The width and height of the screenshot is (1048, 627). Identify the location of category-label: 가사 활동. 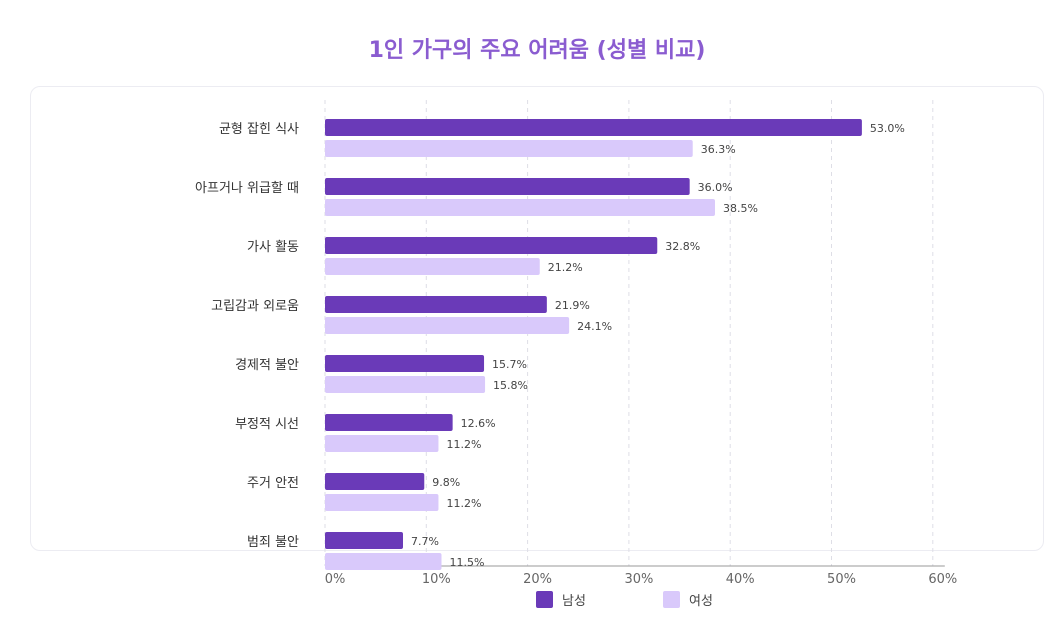
(273, 247).